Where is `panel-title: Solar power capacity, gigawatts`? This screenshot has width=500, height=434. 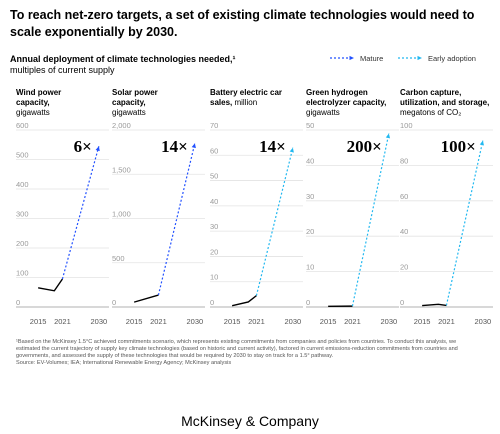 panel-title: Solar power capacity, gigawatts is located at coordinates (143, 103).